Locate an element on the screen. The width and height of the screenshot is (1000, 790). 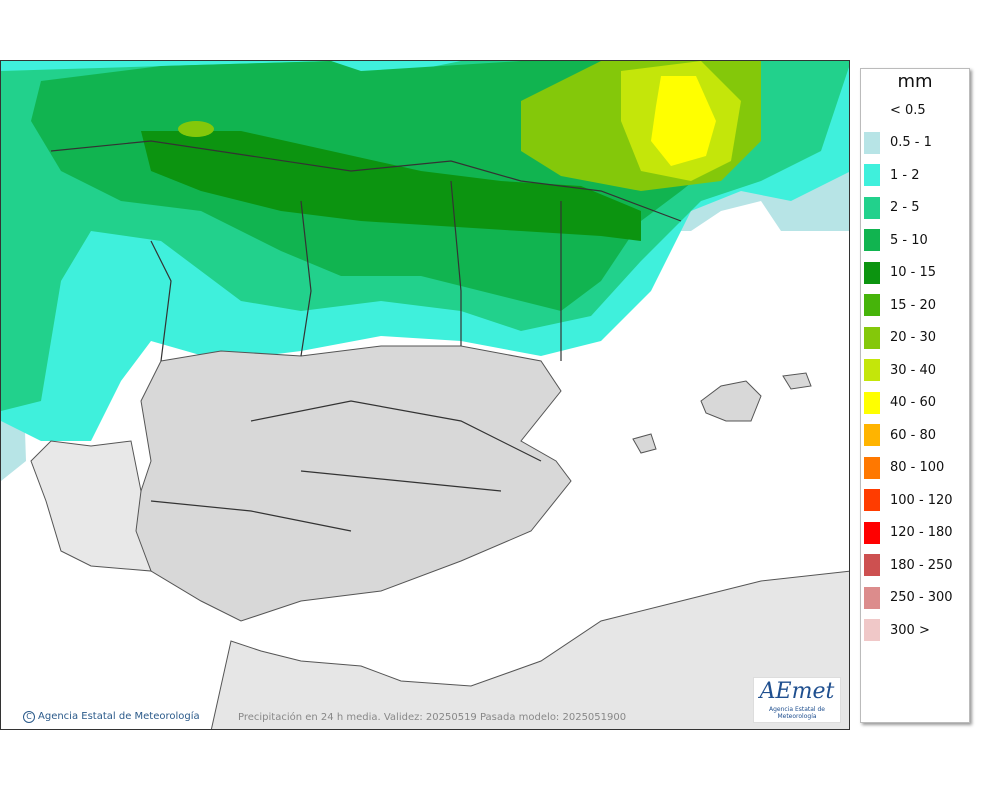
legend-label: 2 - 5 is located at coordinates (905, 207).